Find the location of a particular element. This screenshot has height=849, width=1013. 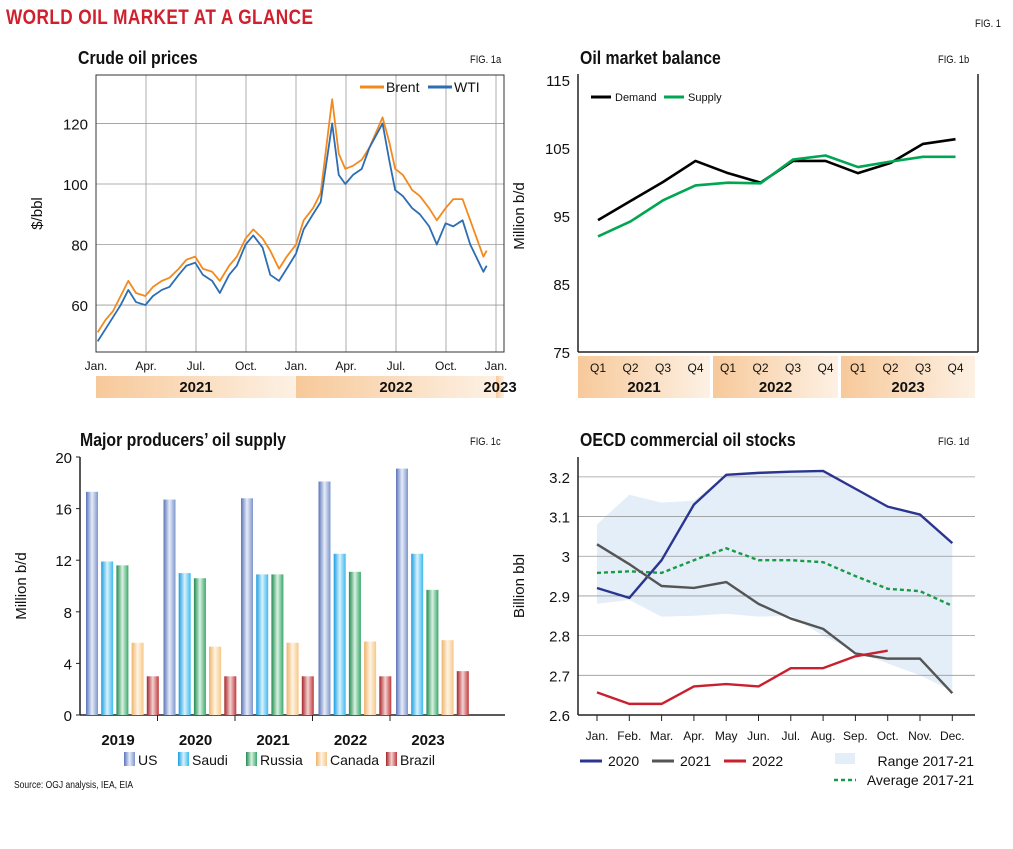

x-tick-label: Mar. is located at coordinates (661, 736).